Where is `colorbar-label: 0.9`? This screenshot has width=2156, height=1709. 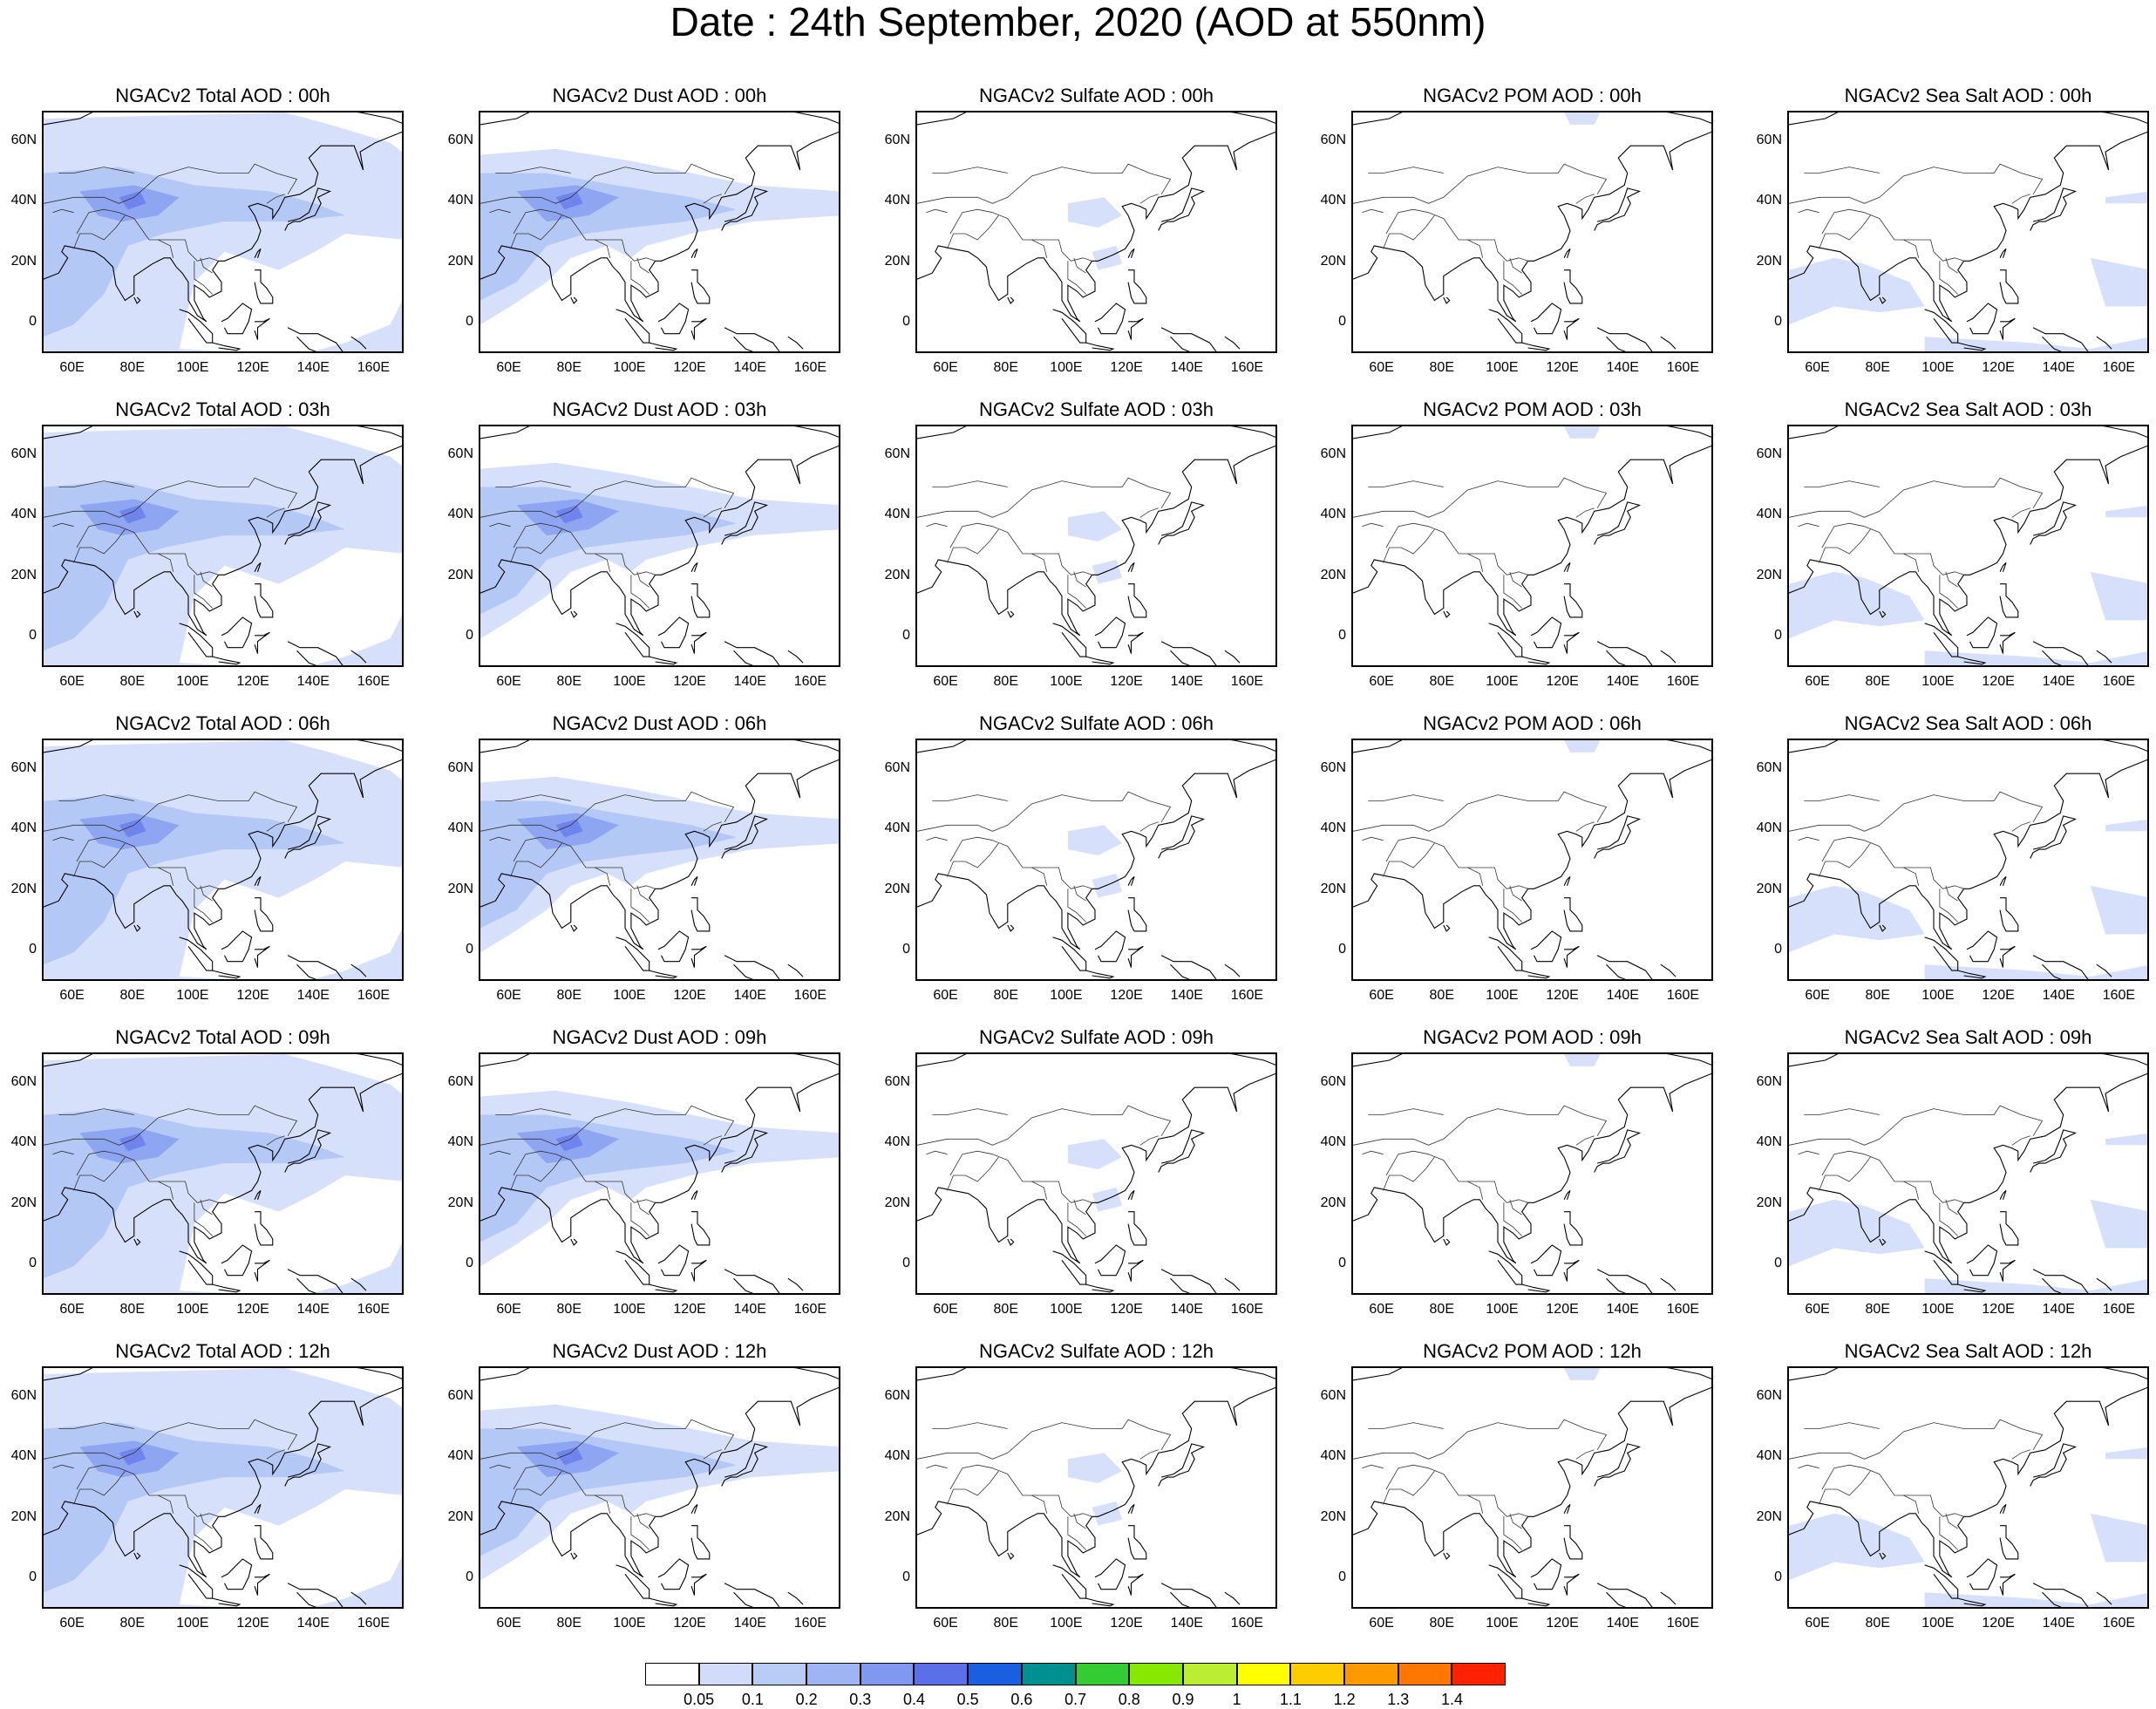 colorbar-label: 0.9 is located at coordinates (1183, 1699).